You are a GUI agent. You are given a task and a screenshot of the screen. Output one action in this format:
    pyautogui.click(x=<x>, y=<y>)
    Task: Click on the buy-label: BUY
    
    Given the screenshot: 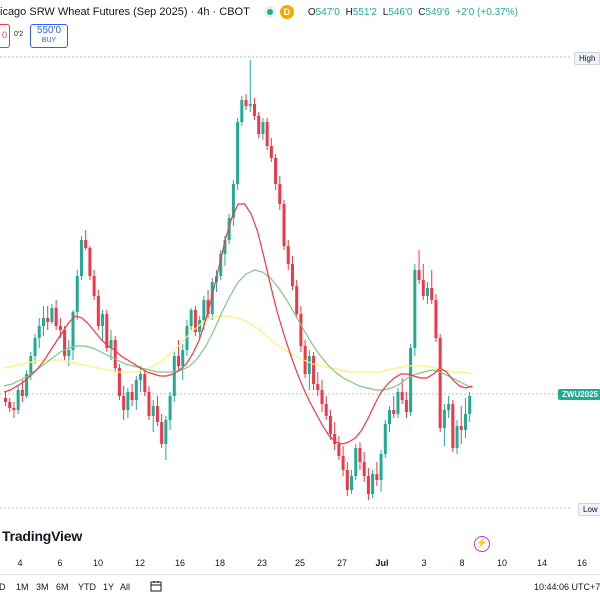 What is the action you would take?
    pyautogui.click(x=49, y=40)
    